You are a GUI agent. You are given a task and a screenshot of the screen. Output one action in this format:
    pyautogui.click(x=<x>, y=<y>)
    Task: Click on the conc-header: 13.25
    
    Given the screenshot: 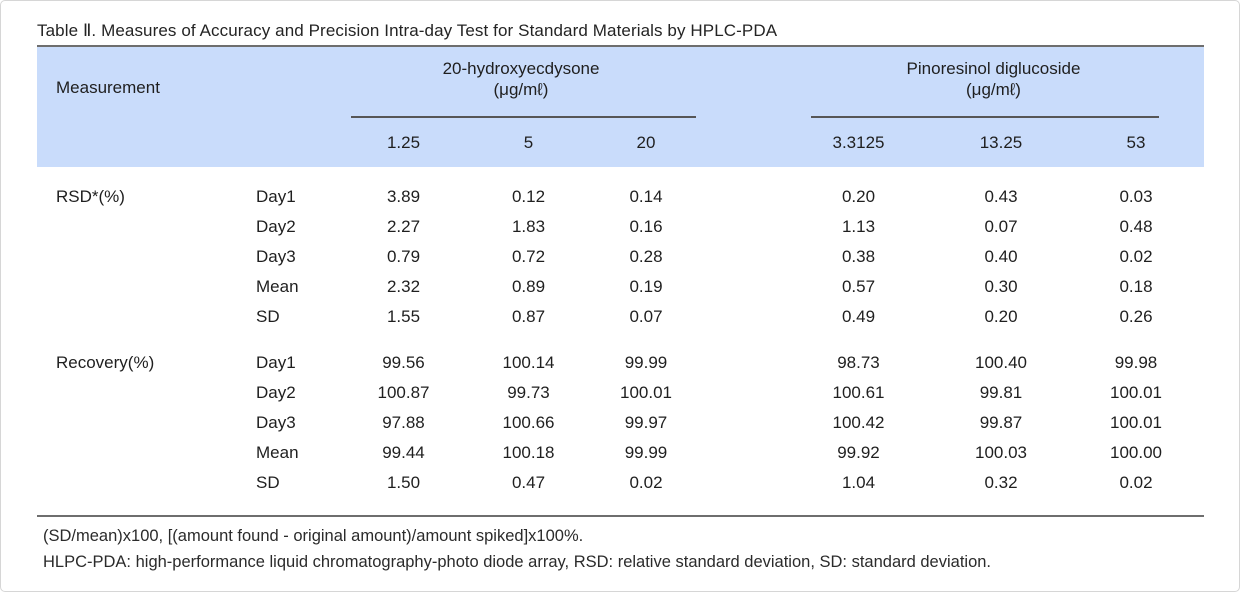 What is the action you would take?
    pyautogui.click(x=1001, y=142)
    